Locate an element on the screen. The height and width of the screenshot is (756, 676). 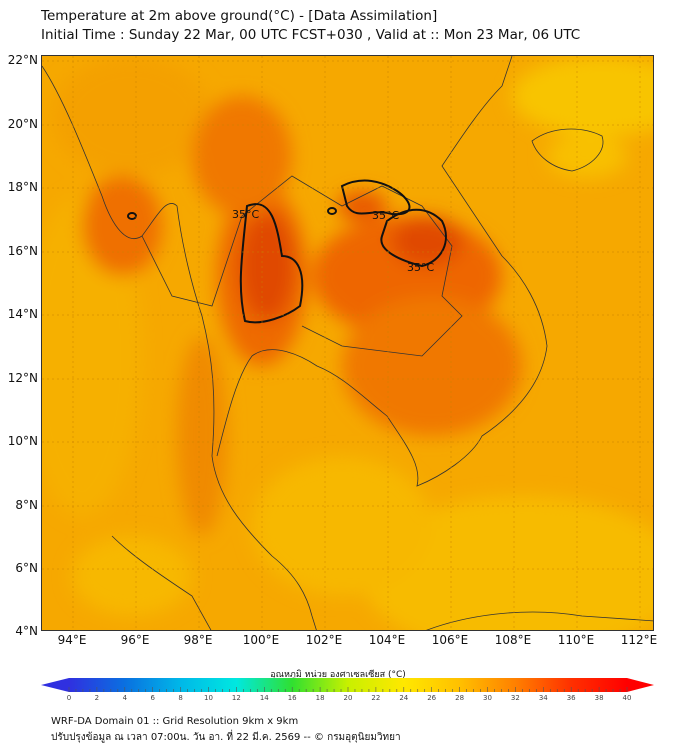
lon-label: 106°E is located at coordinates (450, 640).